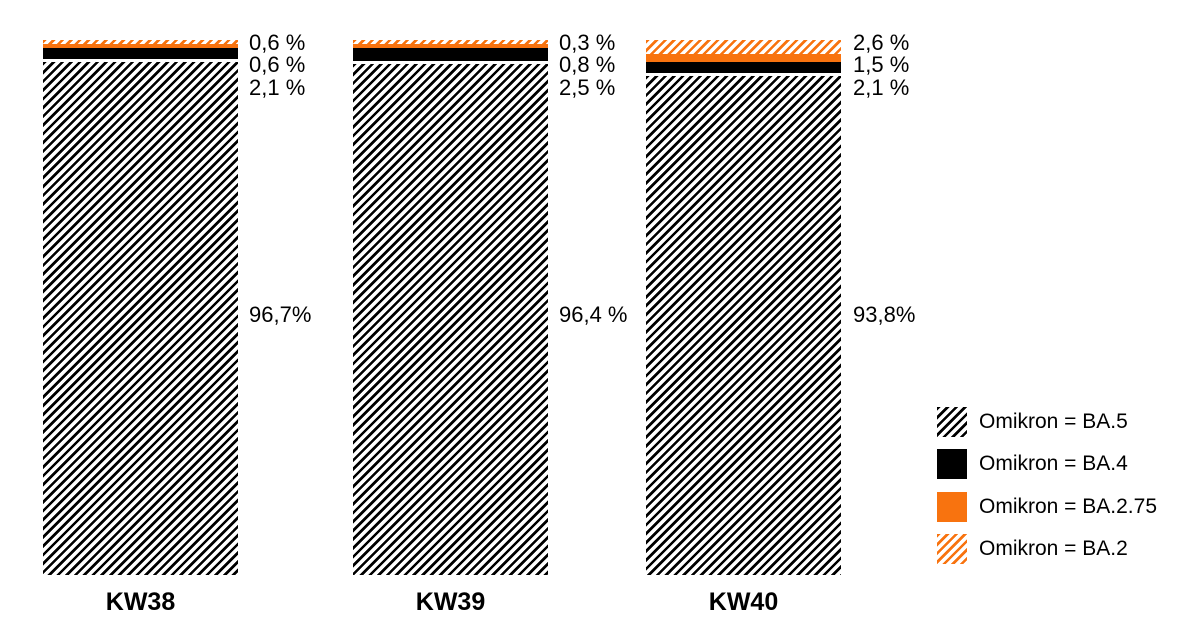 The height and width of the screenshot is (630, 1200). What do you see at coordinates (743, 602) in the screenshot?
I see `category-label-kw40: KW40` at bounding box center [743, 602].